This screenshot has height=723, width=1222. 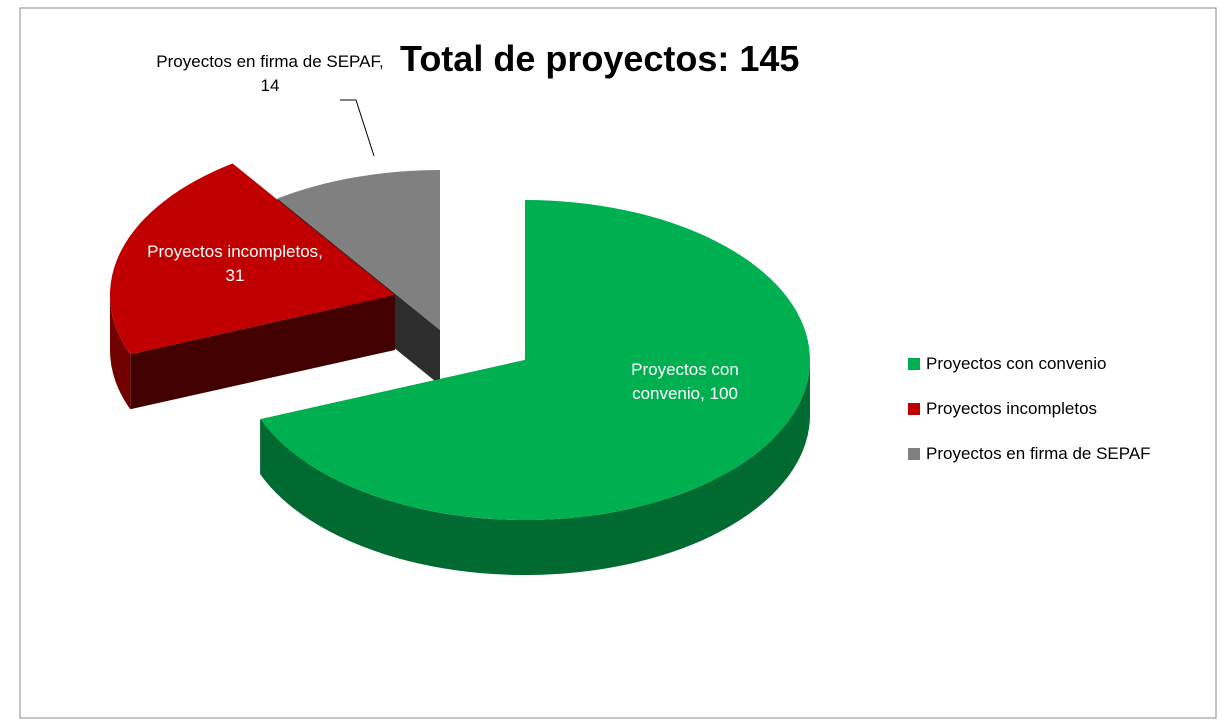 I want to click on chart-title: Total de proyectos: 145, so click(x=600, y=58).